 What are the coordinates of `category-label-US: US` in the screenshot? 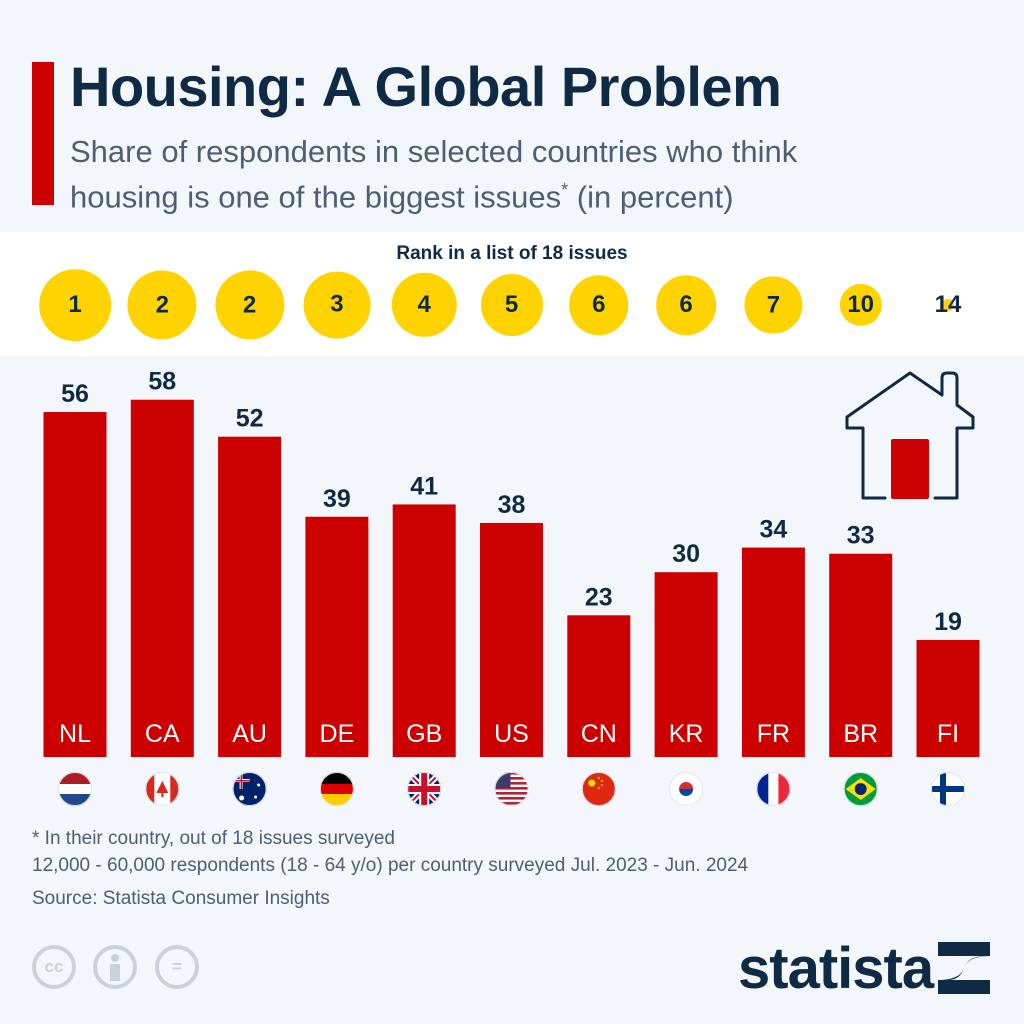 It's located at (511, 734).